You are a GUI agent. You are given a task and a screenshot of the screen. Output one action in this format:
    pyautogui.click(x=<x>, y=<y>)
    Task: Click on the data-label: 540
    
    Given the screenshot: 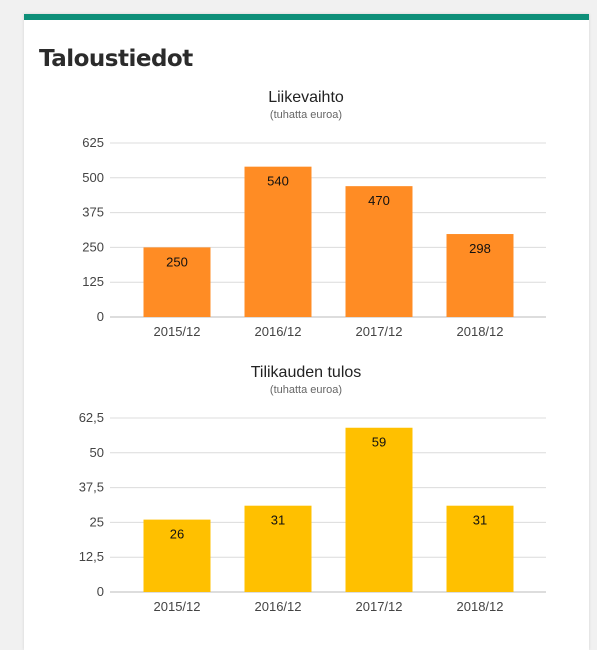 What is the action you would take?
    pyautogui.click(x=278, y=181)
    